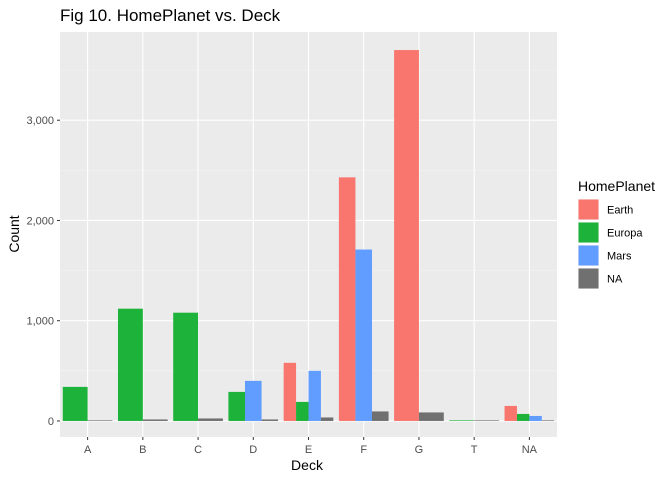 The width and height of the screenshot is (672, 480). What do you see at coordinates (380, 416) in the screenshot?
I see `bar-na-f` at bounding box center [380, 416].